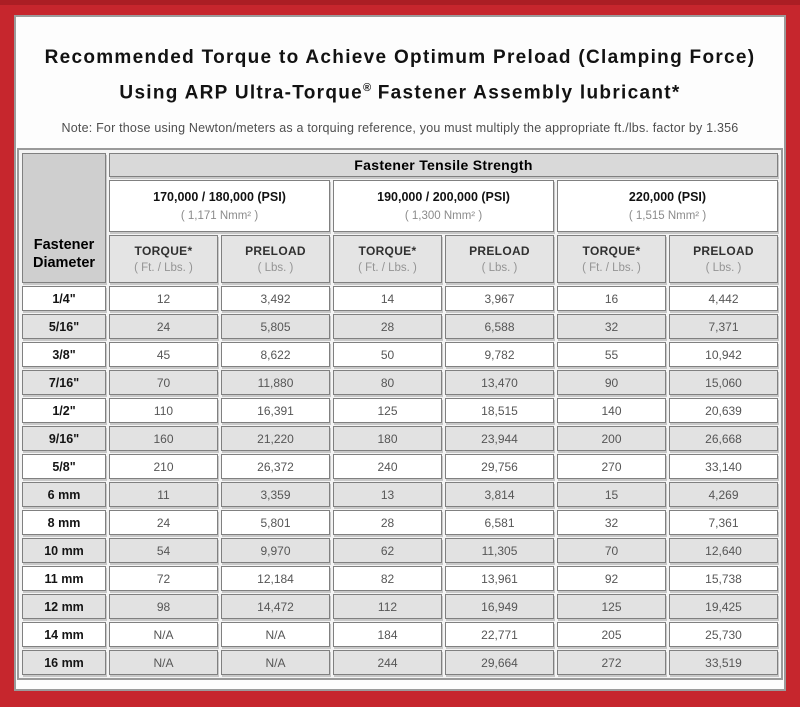  I want to click on preload-value-cell: 26,668, so click(723, 439).